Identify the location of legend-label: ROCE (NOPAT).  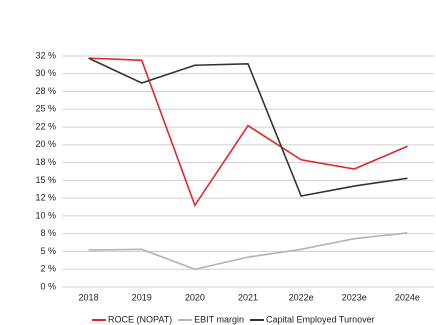
(140, 319).